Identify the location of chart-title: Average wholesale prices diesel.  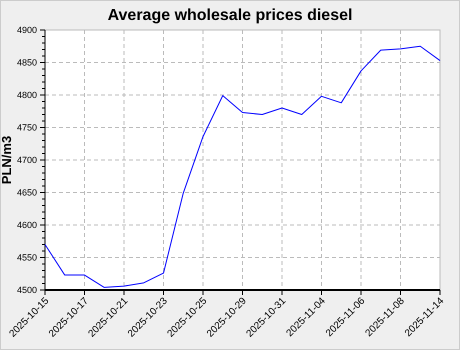
(230, 15).